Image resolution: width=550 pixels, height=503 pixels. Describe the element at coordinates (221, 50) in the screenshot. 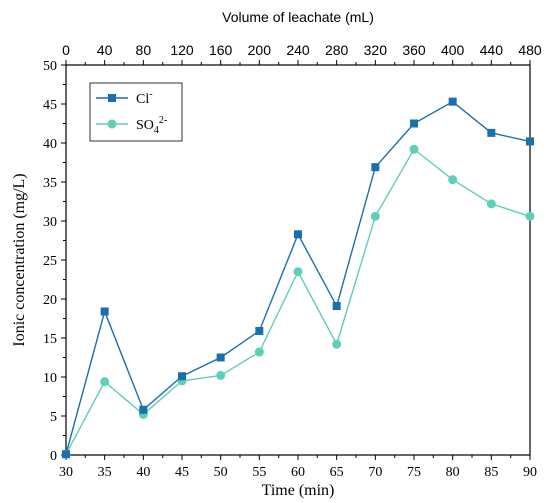

I see `top-x-tick-label: 160` at that location.